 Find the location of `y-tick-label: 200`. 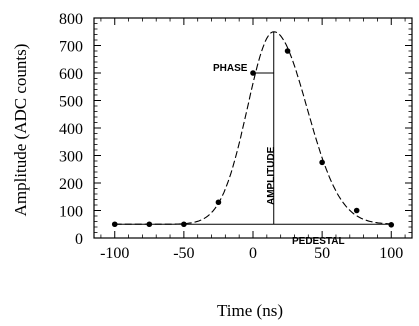

y-tick-label: 200 is located at coordinates (71, 184).